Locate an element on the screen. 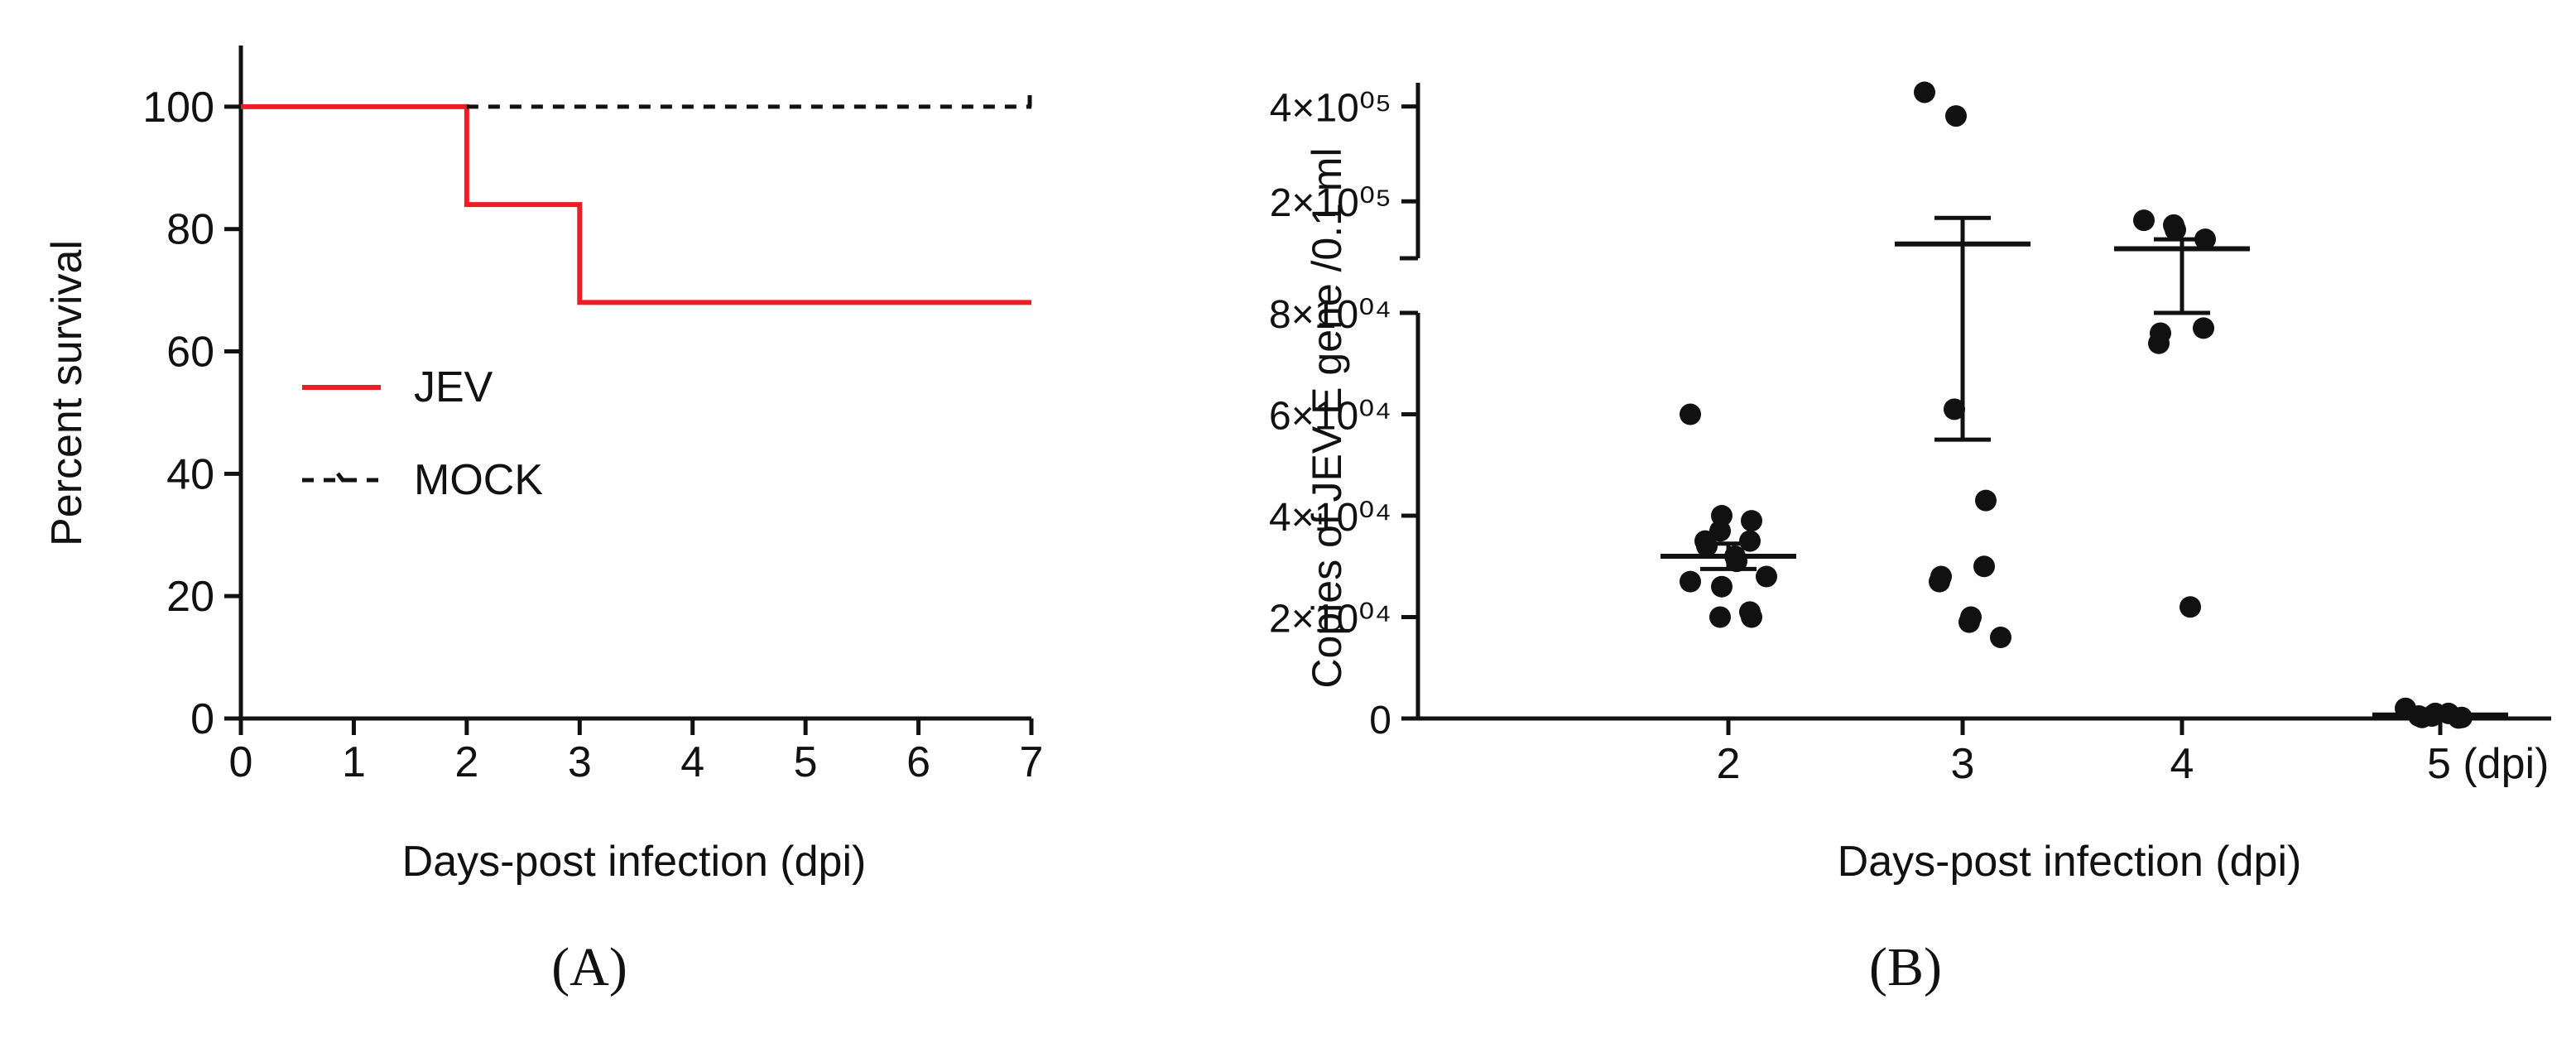 The image size is (2576, 1038). legend-label-jev: JEV is located at coordinates (454, 387).